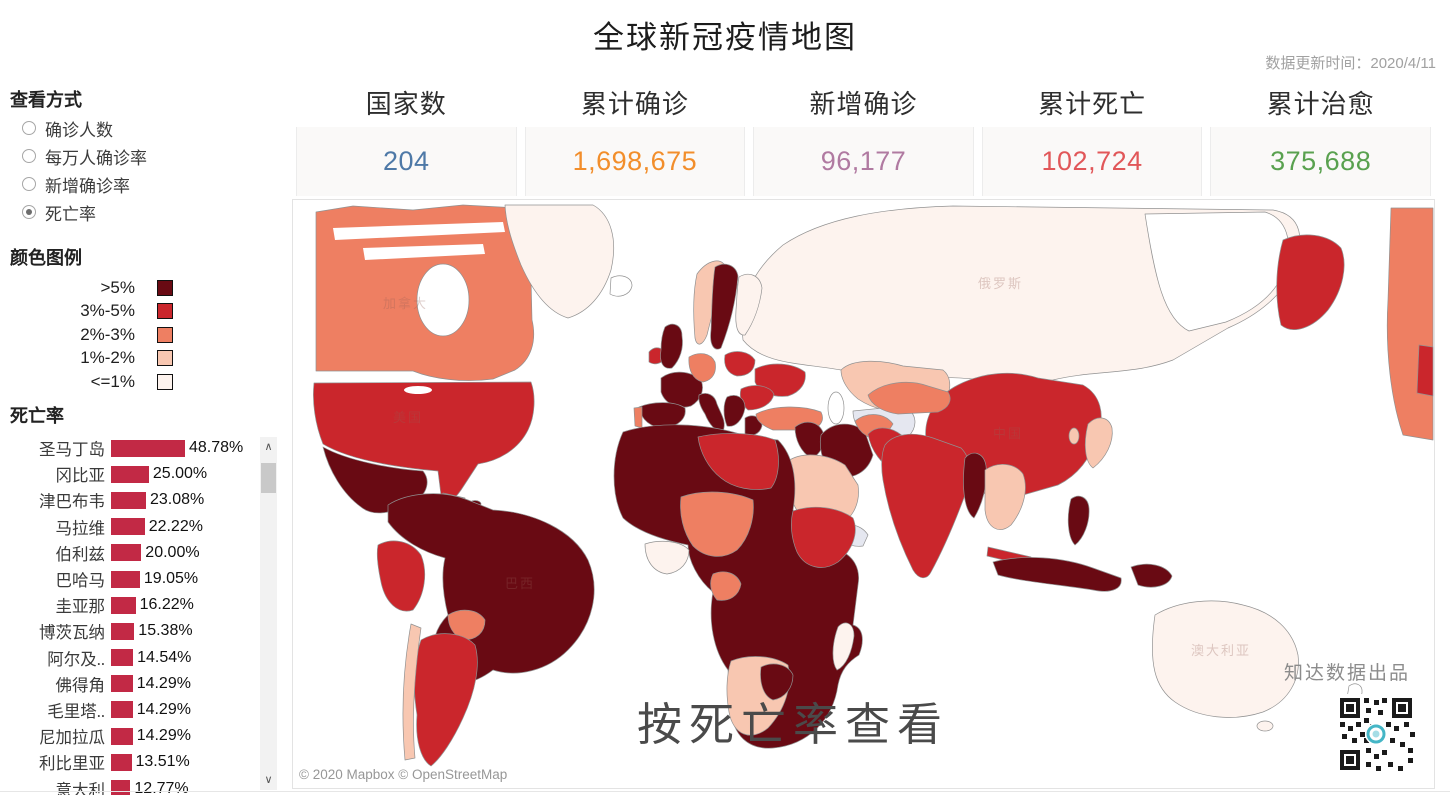 Image resolution: width=1450 pixels, height=800 pixels. Describe the element at coordinates (466, 625) in the screenshot. I see `map-region-bolivia-paraguay` at that location.